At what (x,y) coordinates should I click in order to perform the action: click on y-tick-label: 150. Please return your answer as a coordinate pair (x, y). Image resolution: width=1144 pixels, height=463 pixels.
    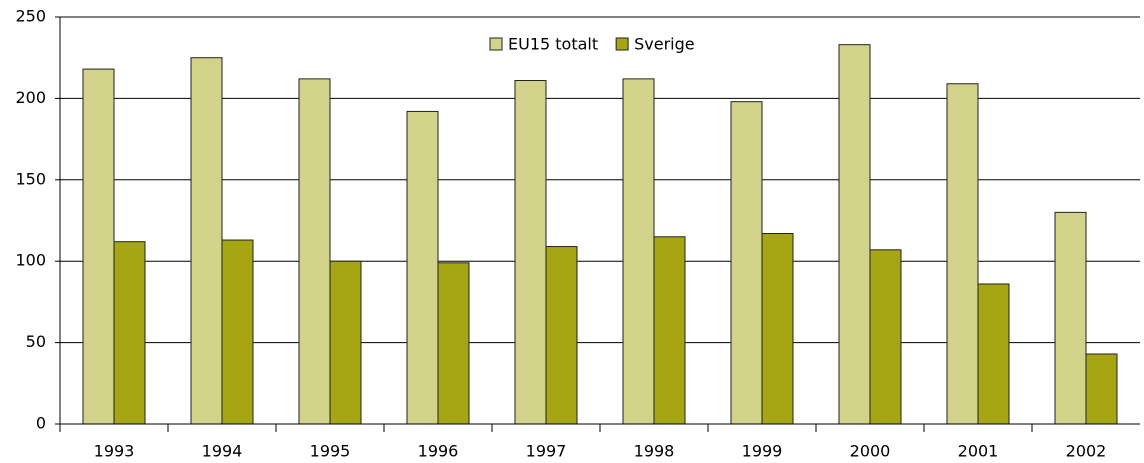
    Looking at the image, I should click on (30, 178).